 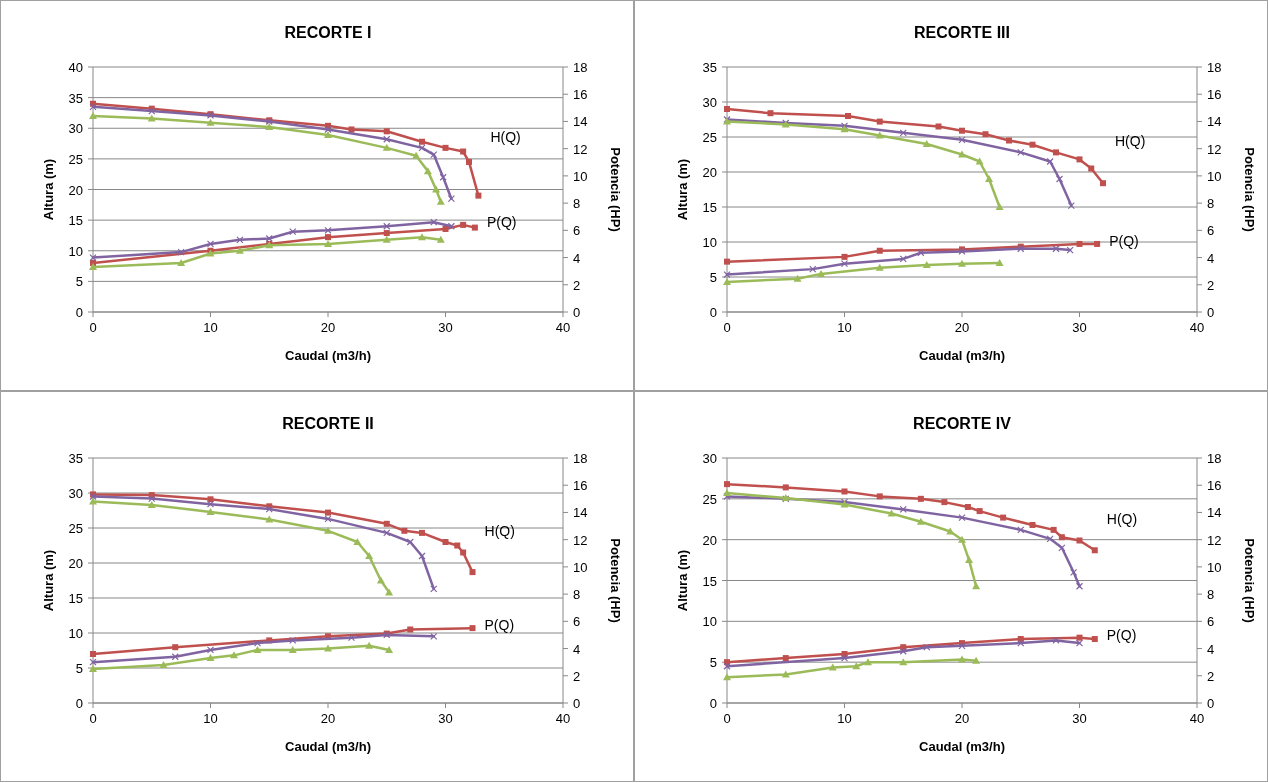 What do you see at coordinates (962, 423) in the screenshot?
I see `chart-title: RECORTE IV` at bounding box center [962, 423].